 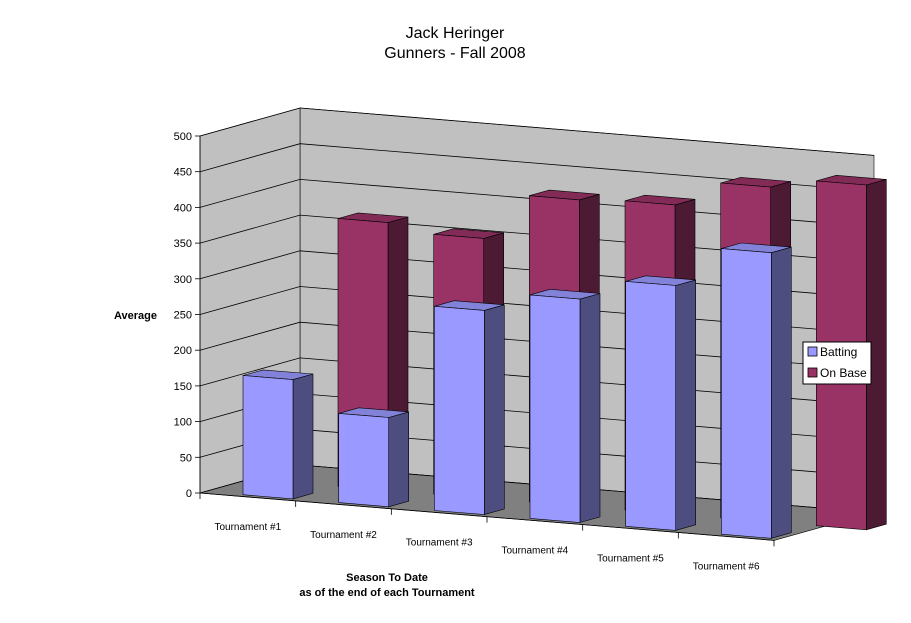 What do you see at coordinates (455, 33) in the screenshot?
I see `chart-title: Jack Heringer` at bounding box center [455, 33].